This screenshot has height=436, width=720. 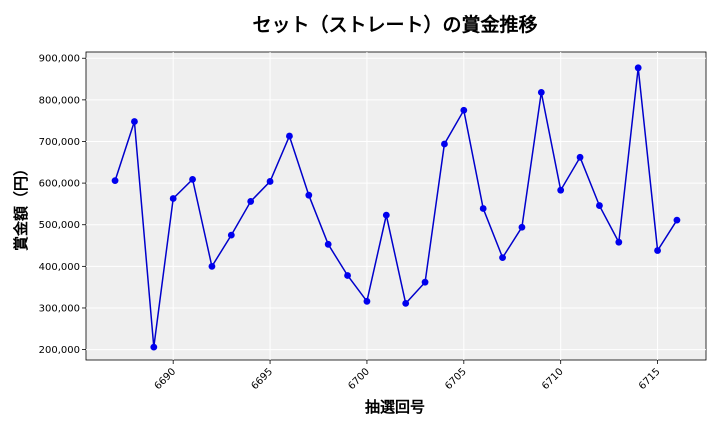 What do you see at coordinates (394, 24) in the screenshot?
I see `chart-title: セット（ストレート）の賞金推移` at bounding box center [394, 24].